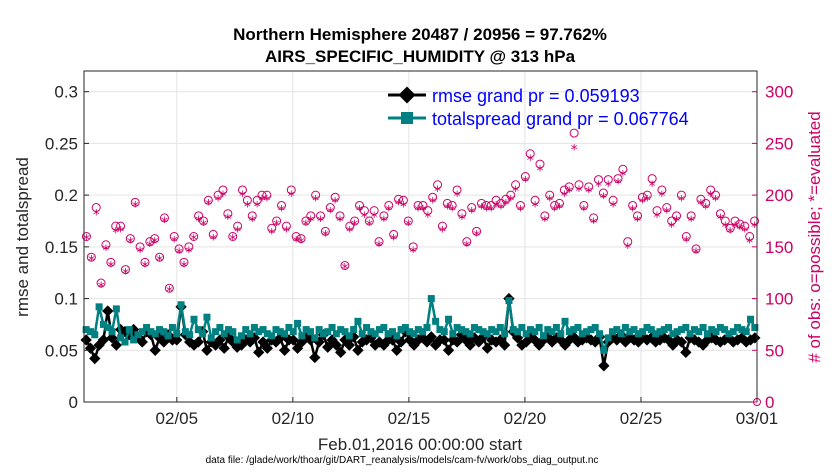 This screenshot has height=473, width=840. Describe the element at coordinates (536, 96) in the screenshot. I see `legend-rmse-label: rmse grand pr = 0.059193` at that location.